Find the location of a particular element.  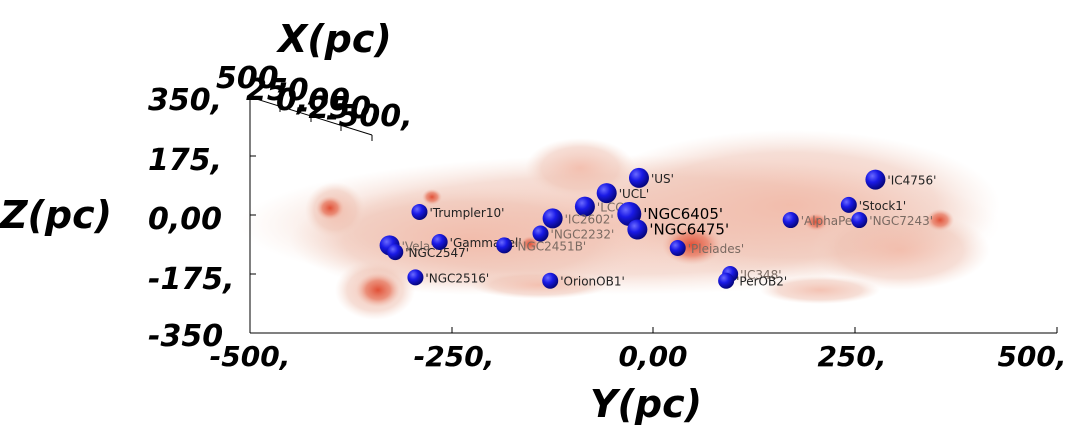

y-tick-label: 0,00 is located at coordinates (185, 219).